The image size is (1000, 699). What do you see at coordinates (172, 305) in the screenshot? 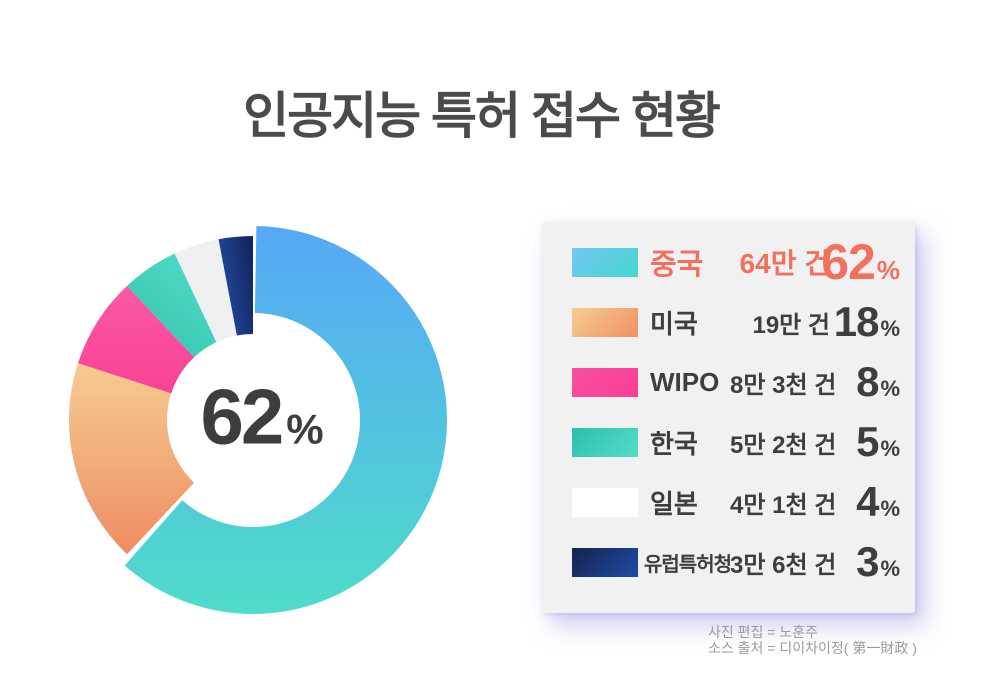
I see `donut-slice-korea` at bounding box center [172, 305].